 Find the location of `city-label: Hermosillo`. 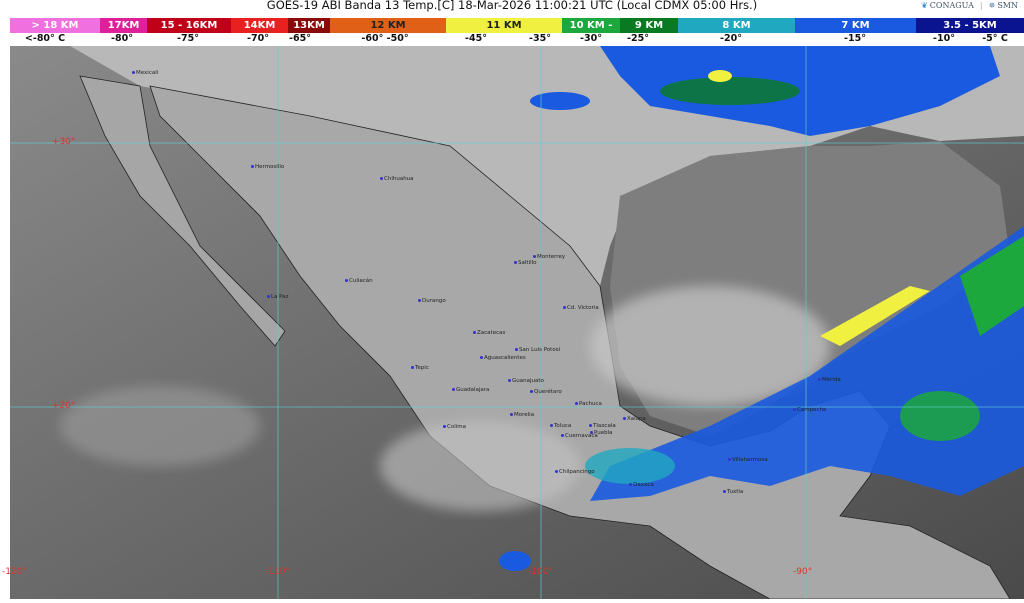

city-label: Hermosillo is located at coordinates (267, 167).